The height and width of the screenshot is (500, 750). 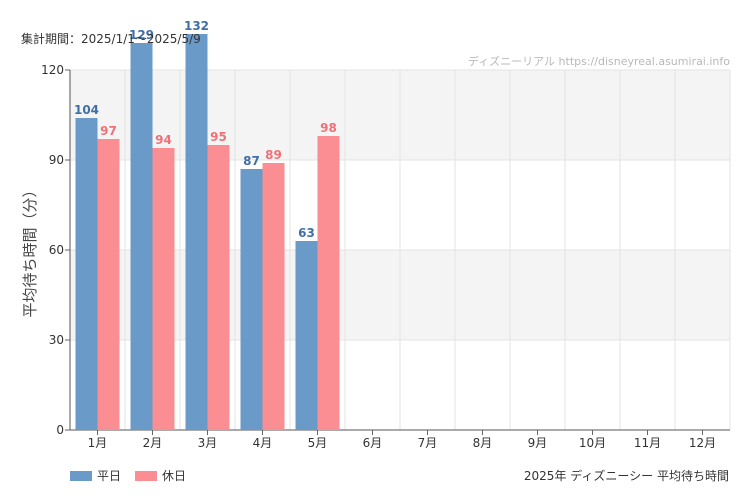 What do you see at coordinates (163, 140) in the screenshot?
I see `data-label-holiday: 94` at bounding box center [163, 140].